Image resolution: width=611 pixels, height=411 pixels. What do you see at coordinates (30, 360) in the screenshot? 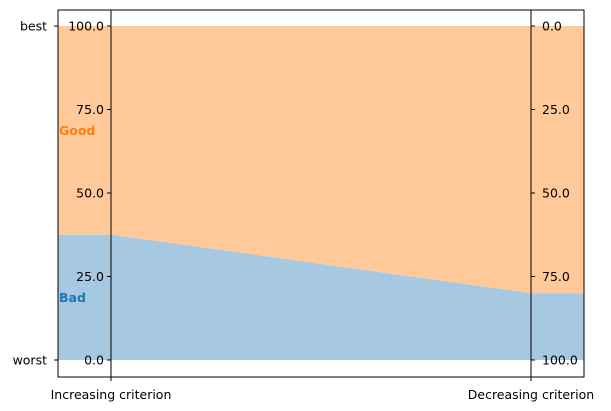
I see `y-label-worst: worst` at bounding box center [30, 360].